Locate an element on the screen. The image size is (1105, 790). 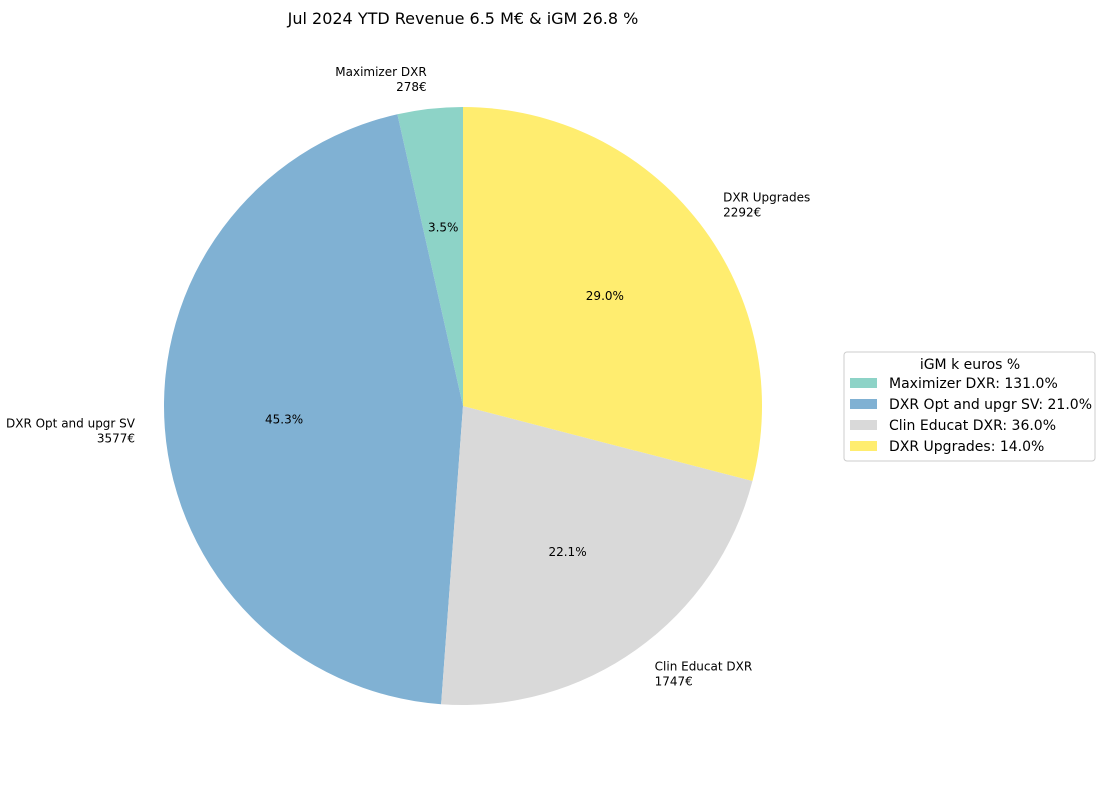
legend-box is located at coordinates (969, 406).